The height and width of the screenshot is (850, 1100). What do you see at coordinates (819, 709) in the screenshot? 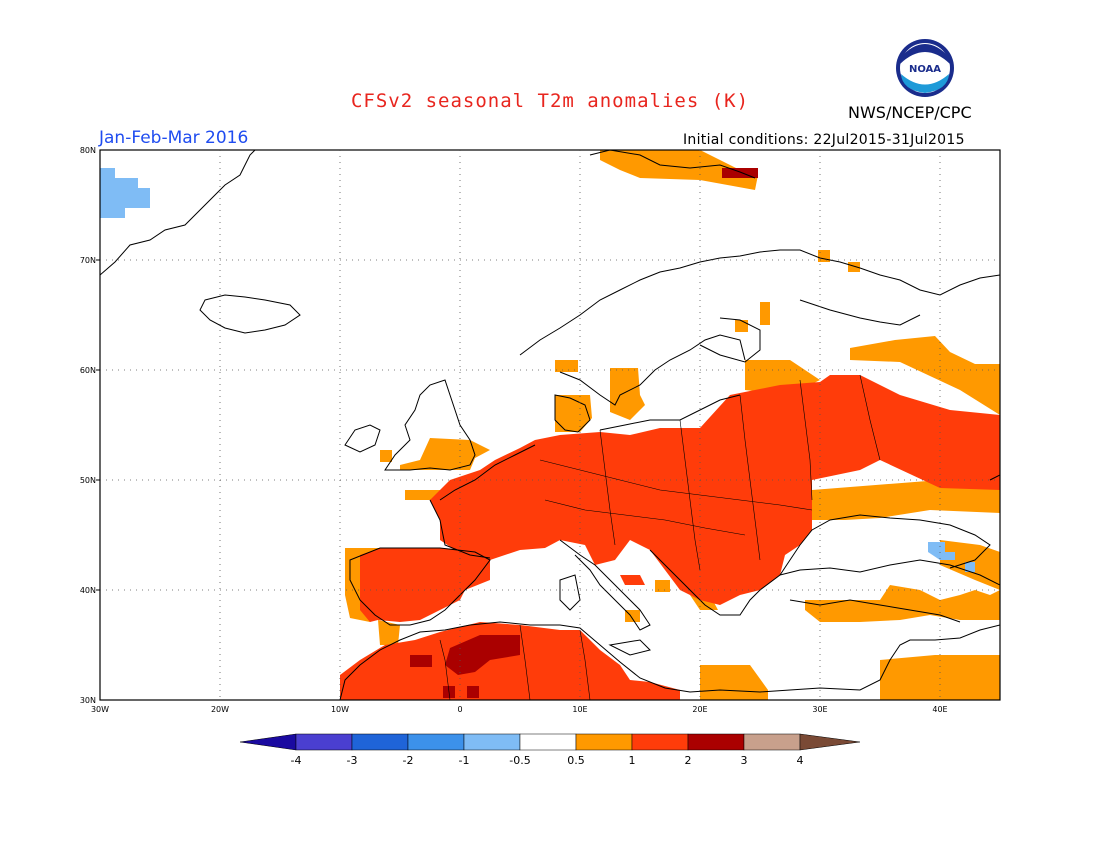
I see `lon-tick-label: 30E` at bounding box center [819, 709].